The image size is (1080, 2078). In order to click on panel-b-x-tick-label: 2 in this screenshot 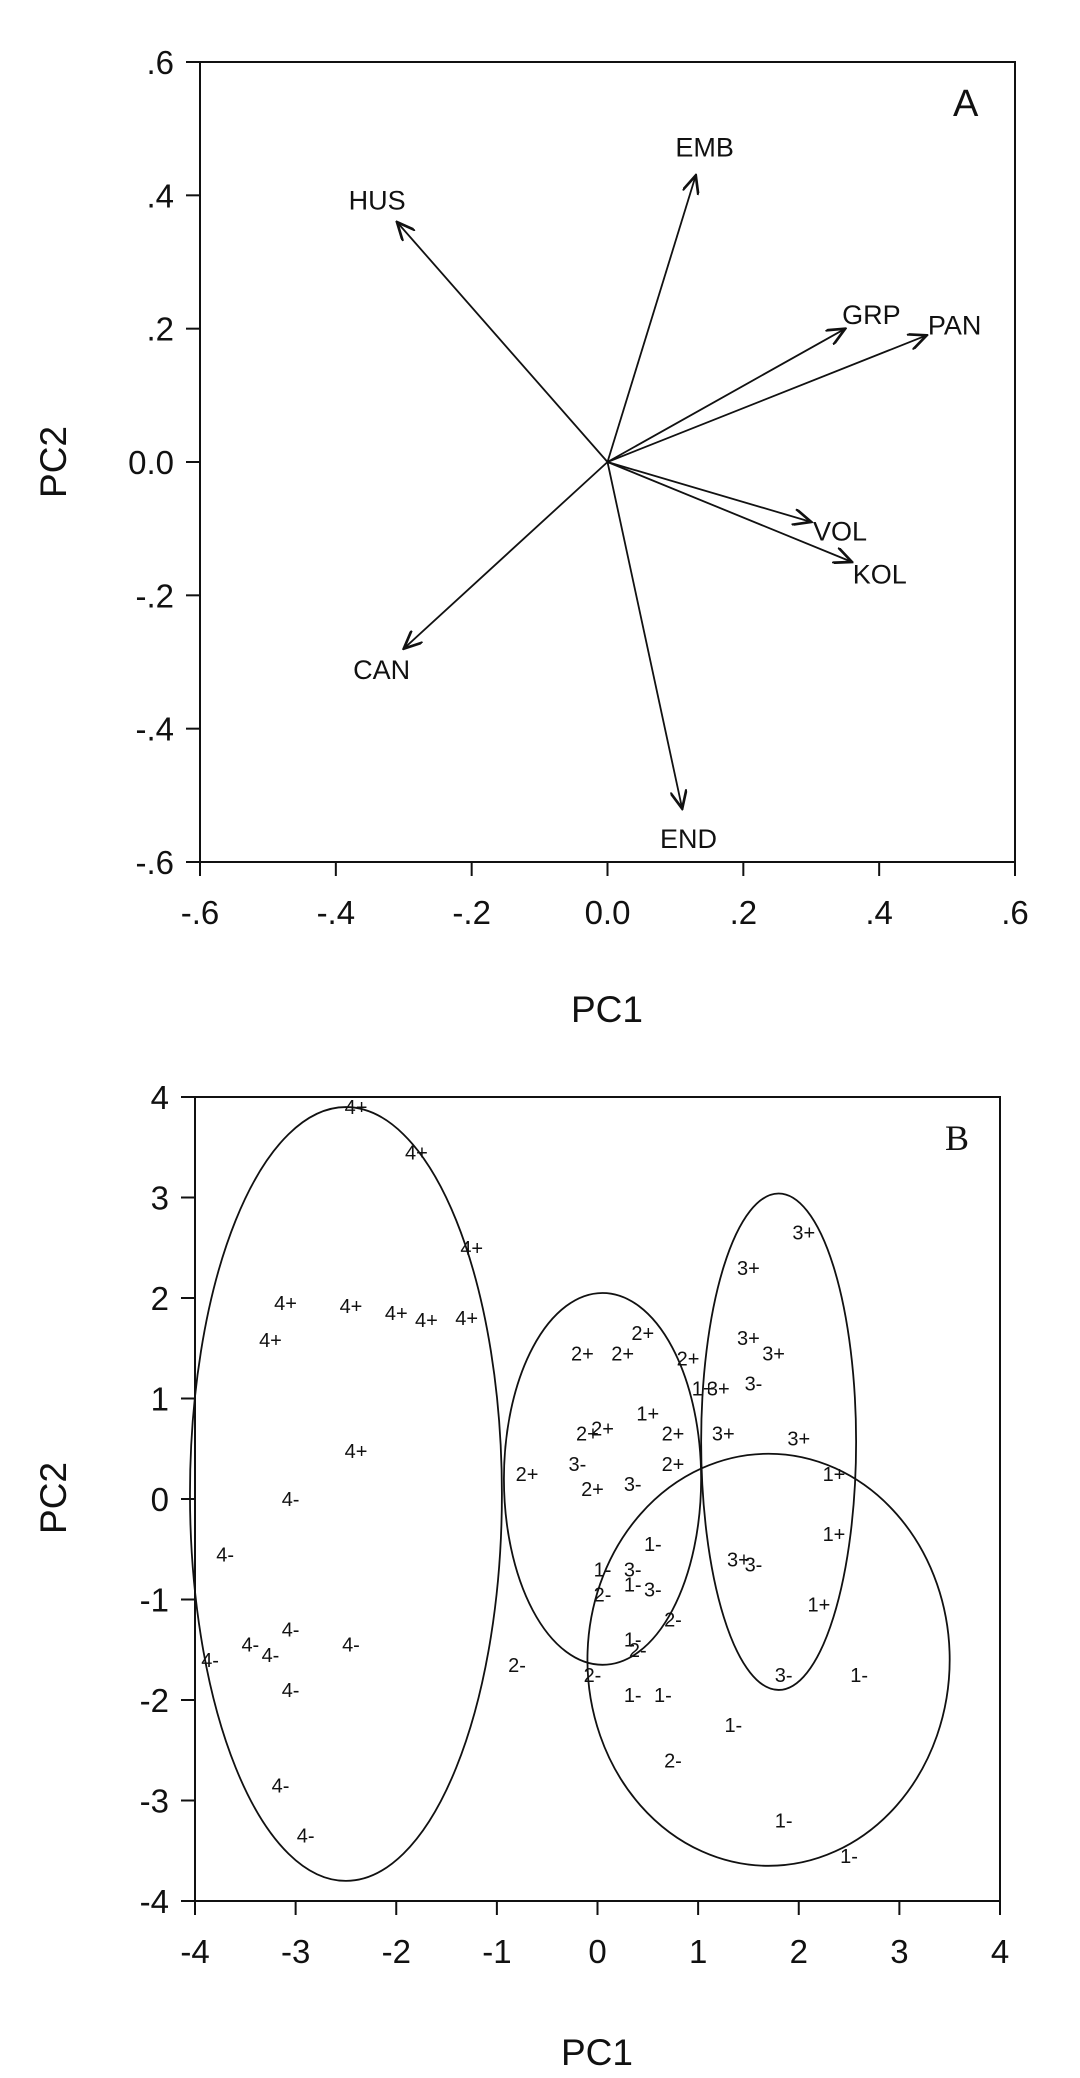, I will do `click(799, 1951)`.